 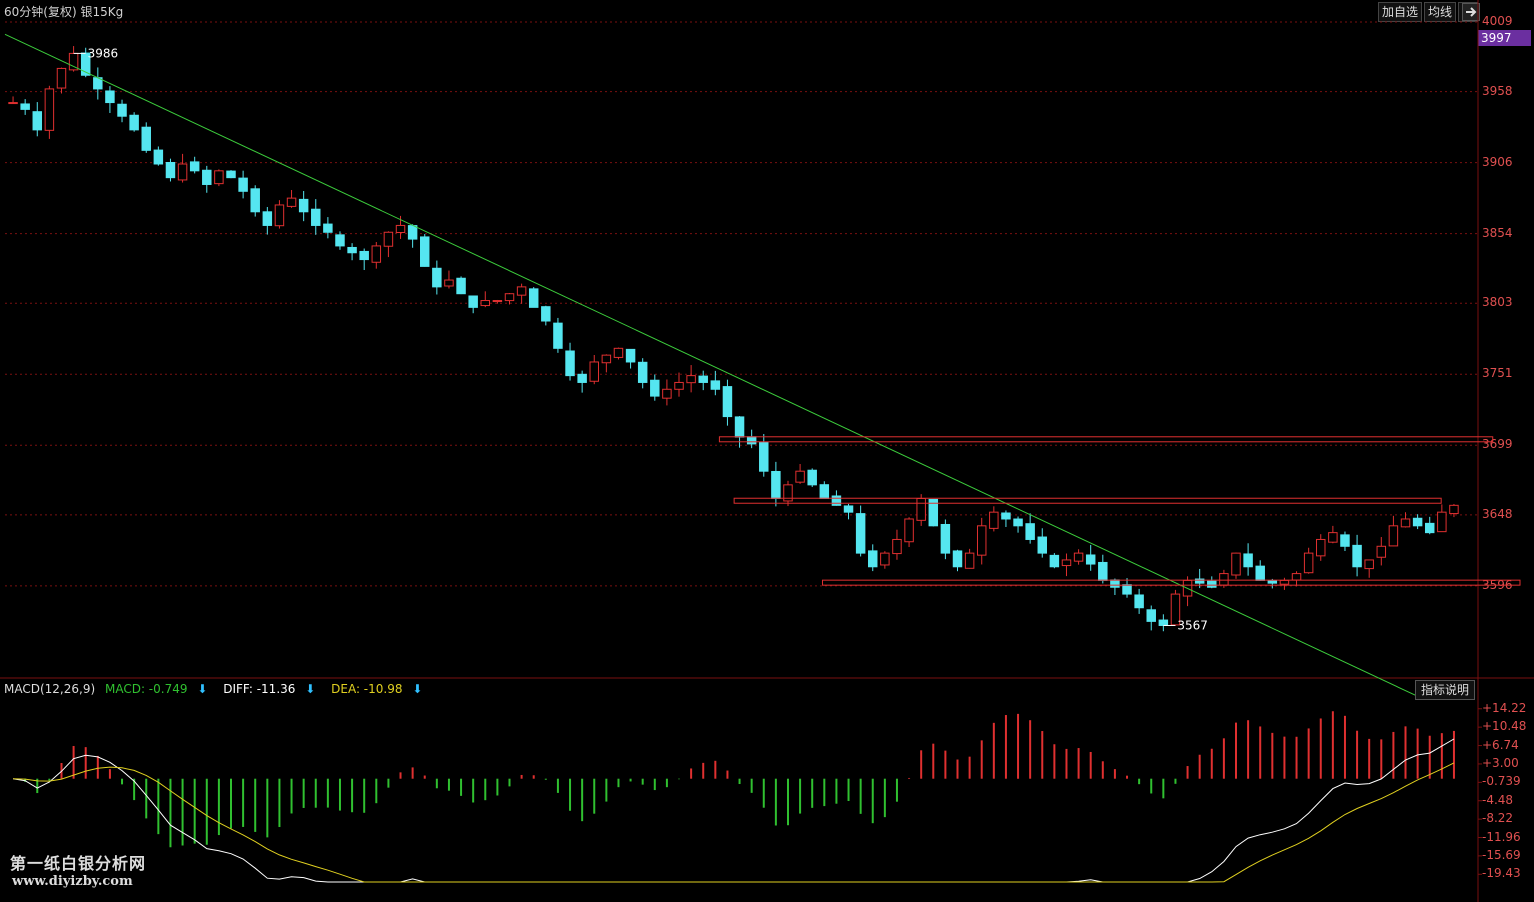 What do you see at coordinates (64, 12) in the screenshot?
I see `chart-title: 60分钟(复权) 银15Kg` at bounding box center [64, 12].